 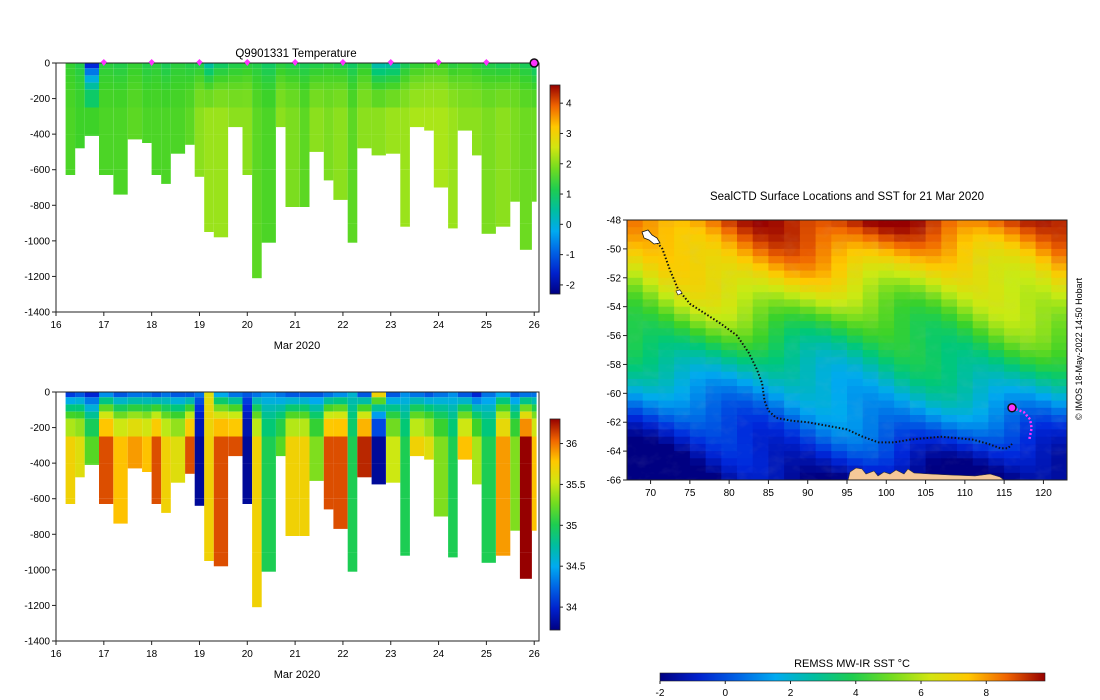 What do you see at coordinates (614, 423) in the screenshot?
I see `lat-tick-label: -62` at bounding box center [614, 423].